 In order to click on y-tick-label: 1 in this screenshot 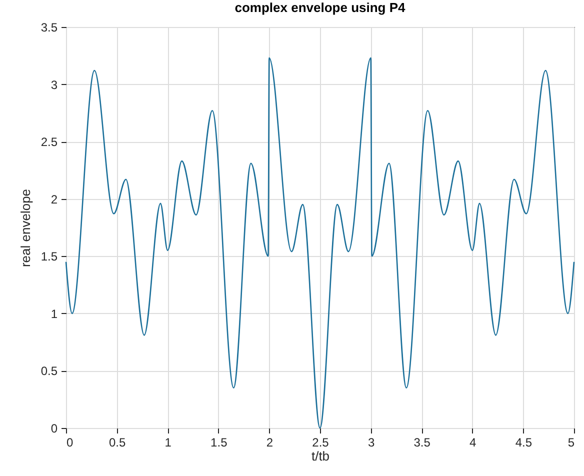, I will do `click(54, 313)`.